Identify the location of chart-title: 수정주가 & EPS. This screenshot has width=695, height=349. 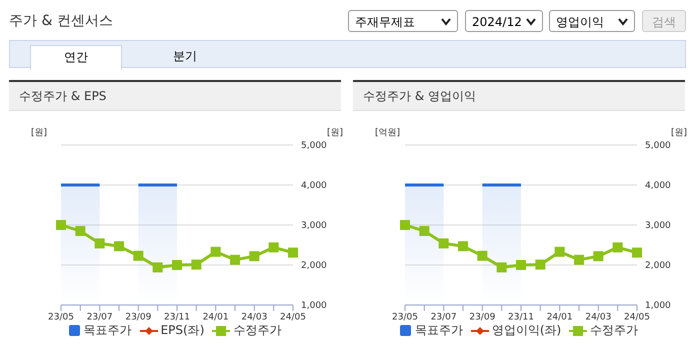
(175, 96).